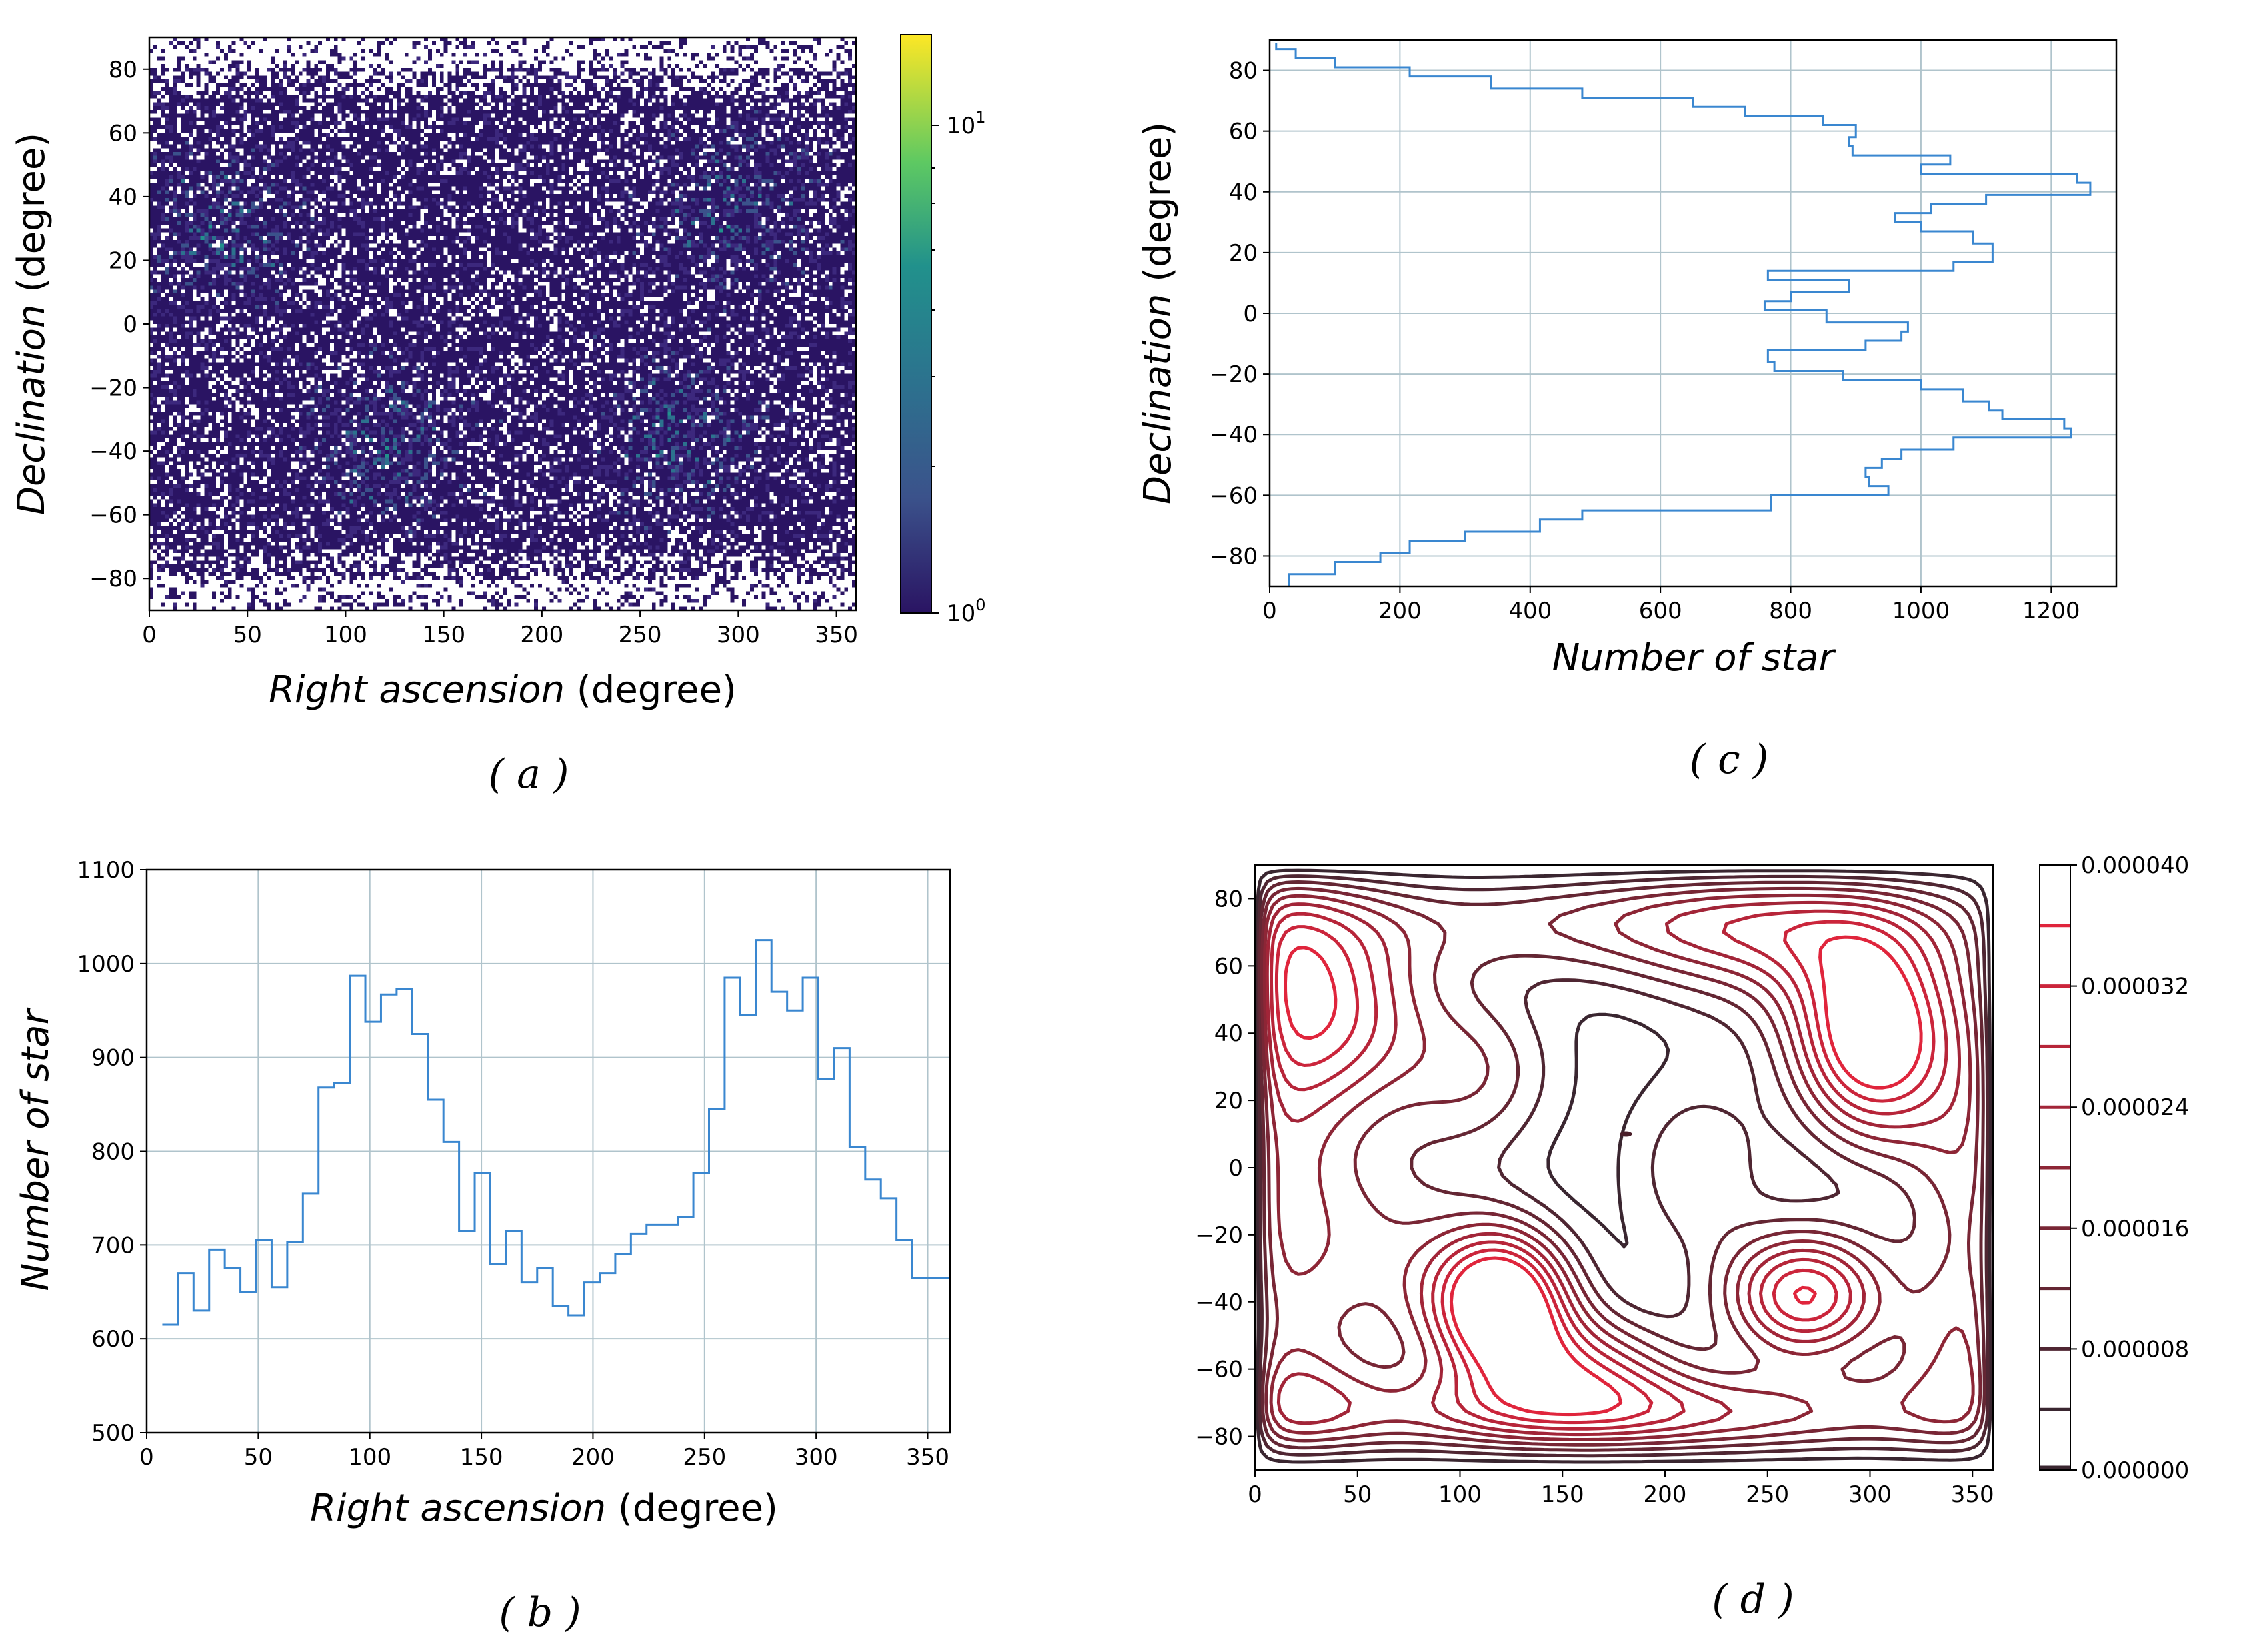 The height and width of the screenshot is (1652, 2243). Describe the element at coordinates (1729, 759) in the screenshot. I see `panel-c-caption: ( c )` at that location.